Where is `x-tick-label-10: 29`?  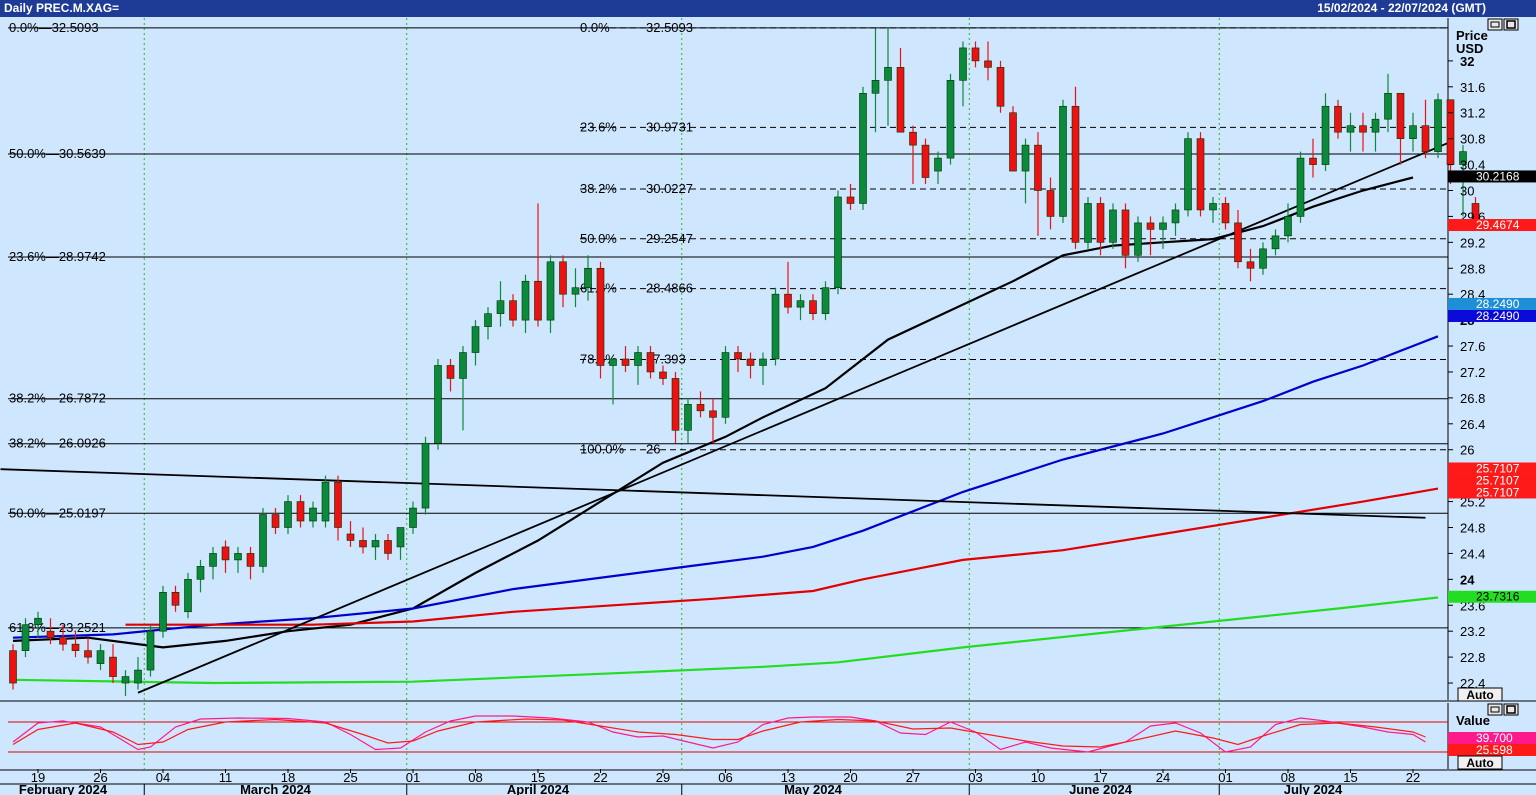 x-tick-label-10: 29 is located at coordinates (663, 777).